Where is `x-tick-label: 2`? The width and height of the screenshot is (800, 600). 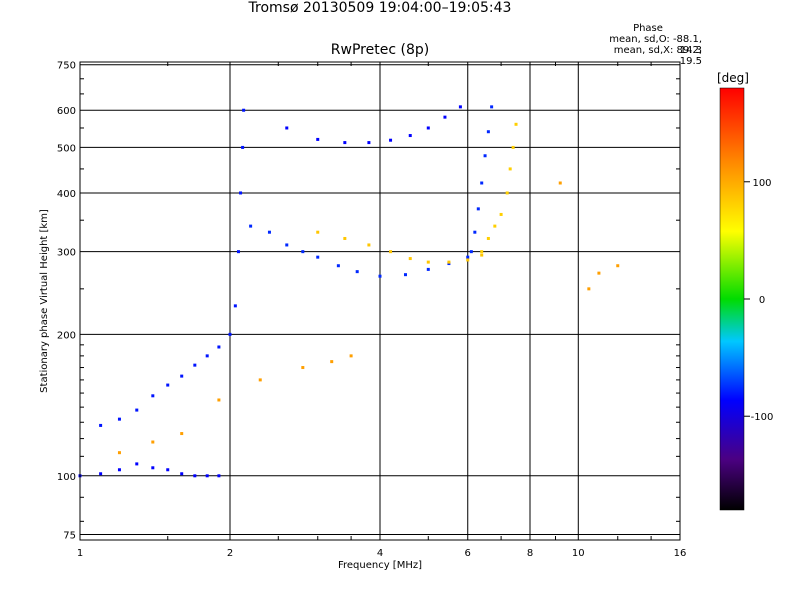 x-tick-label: 2 is located at coordinates (230, 553).